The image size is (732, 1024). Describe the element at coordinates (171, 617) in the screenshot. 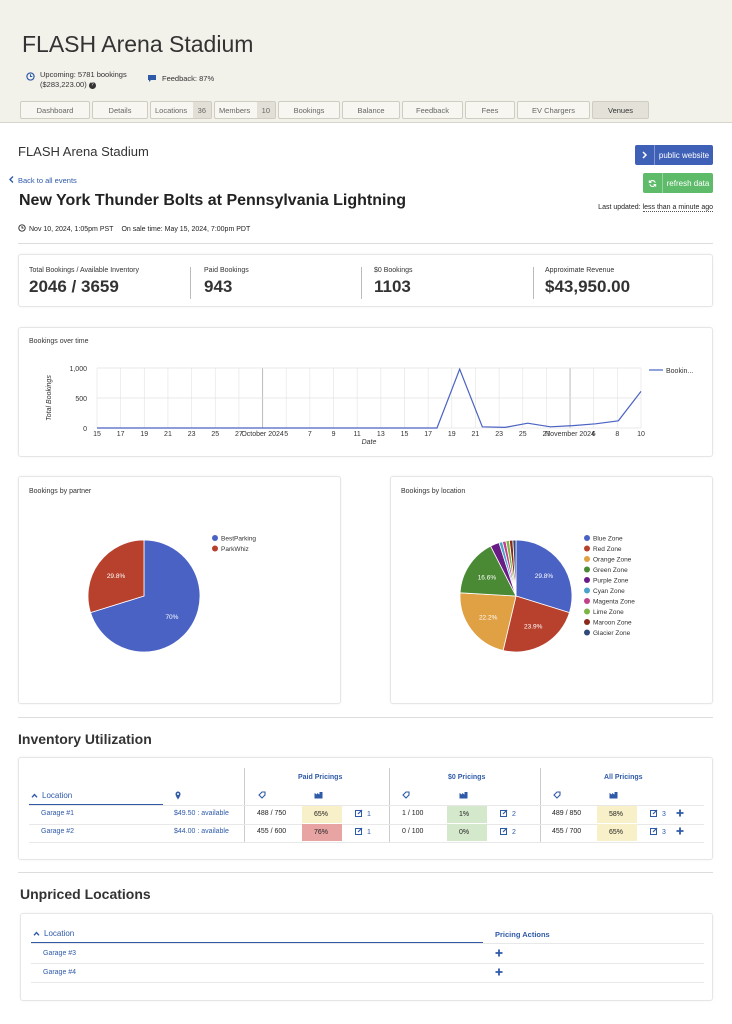

I see `slice-label: 70%` at that location.